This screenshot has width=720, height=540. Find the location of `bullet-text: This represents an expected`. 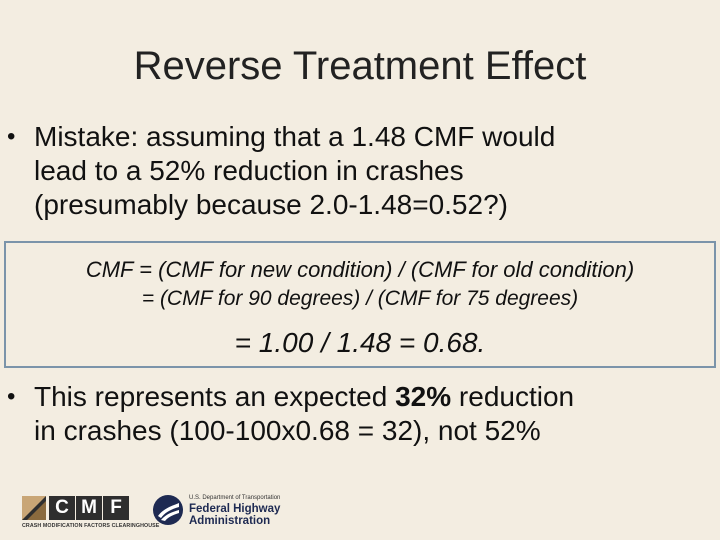

bullet-text: This represents an expected is located at coordinates (215, 396).